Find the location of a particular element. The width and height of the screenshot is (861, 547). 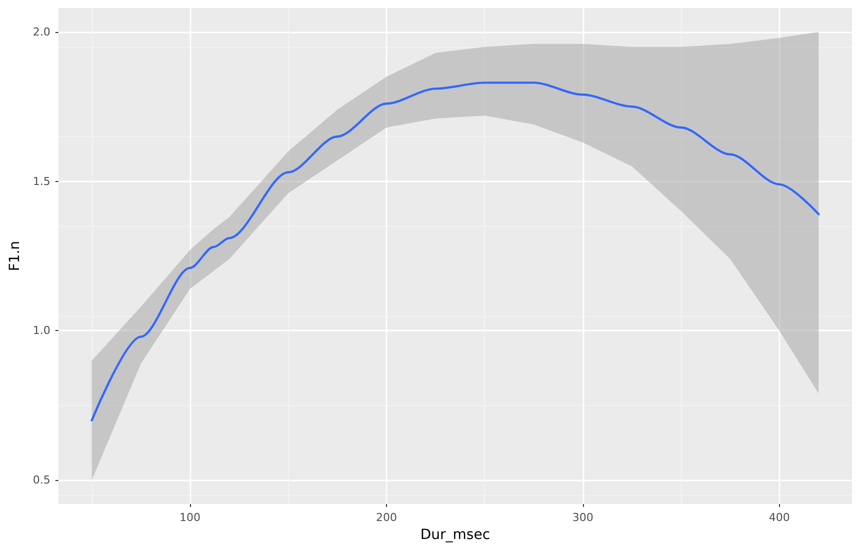

x-tick-label: 300 is located at coordinates (583, 517).